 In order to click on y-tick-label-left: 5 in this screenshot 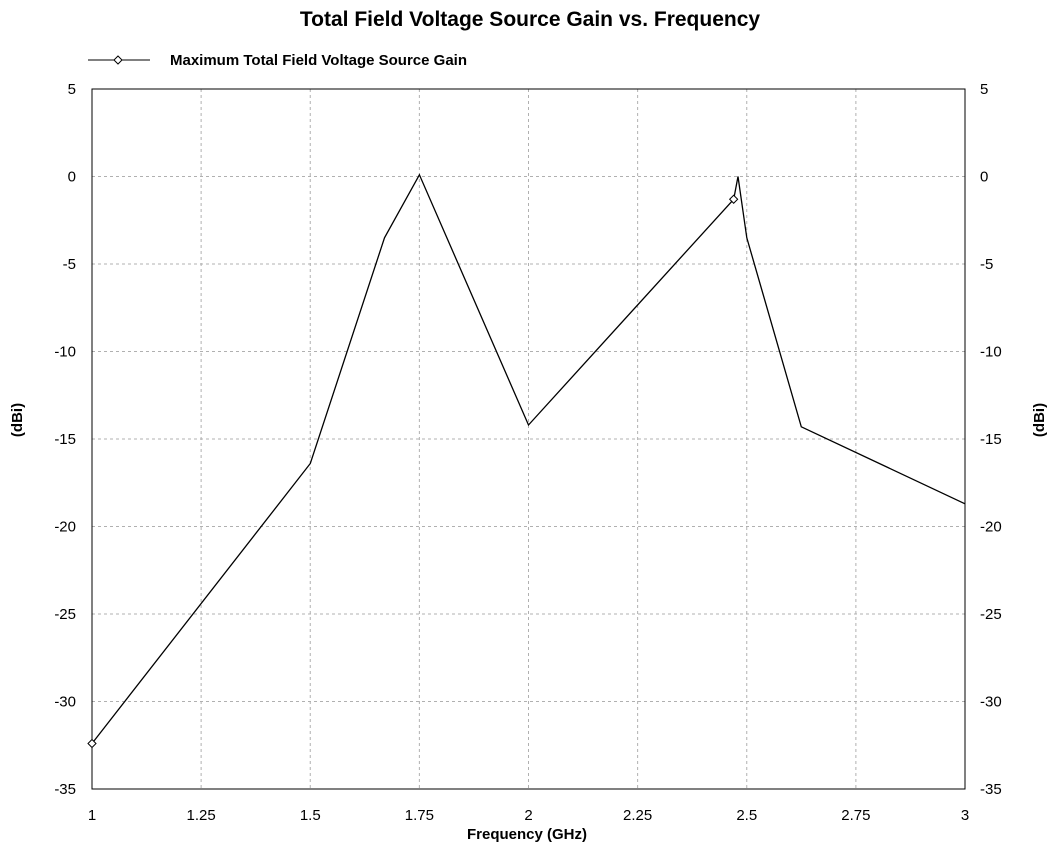, I will do `click(72, 89)`.